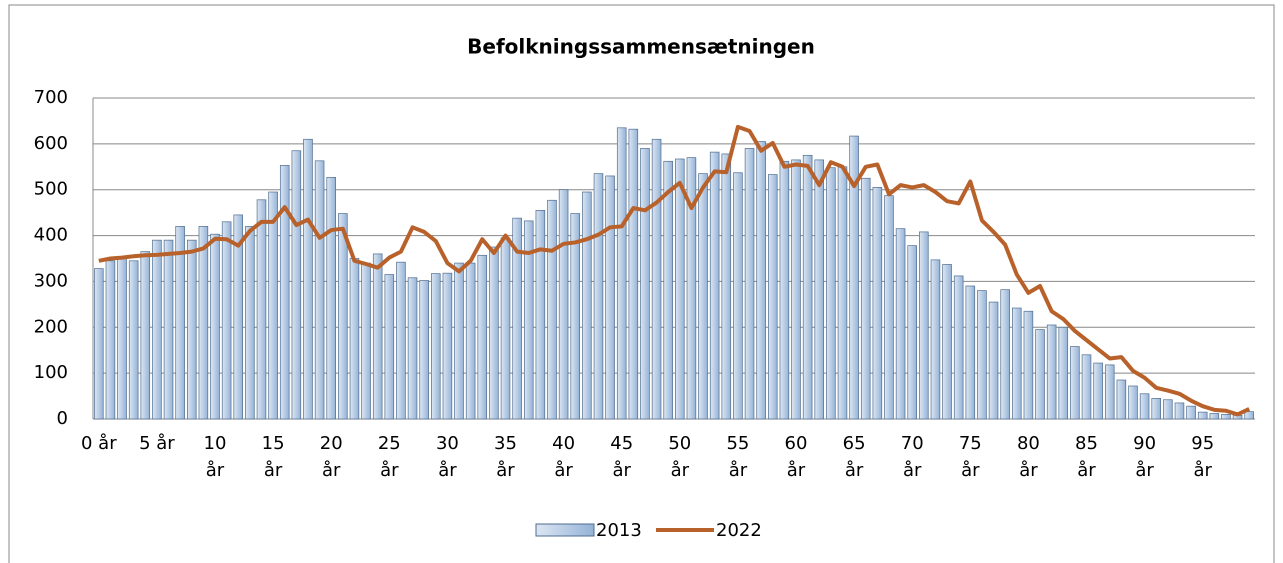  I want to click on x-tick-label: 25 år, so click(389, 457).